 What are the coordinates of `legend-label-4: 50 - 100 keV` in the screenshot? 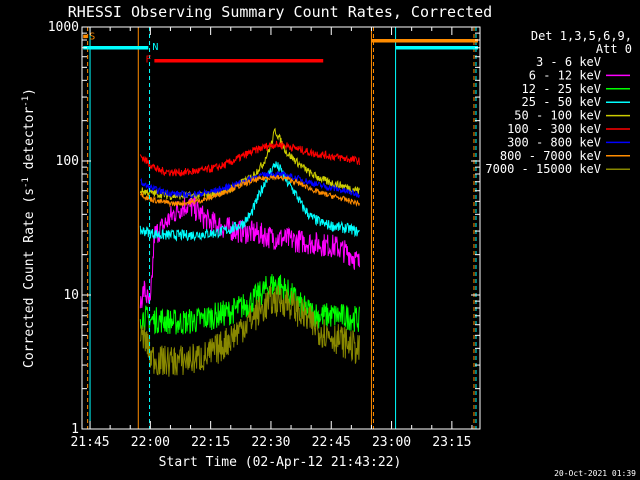 It's located at (557, 116).